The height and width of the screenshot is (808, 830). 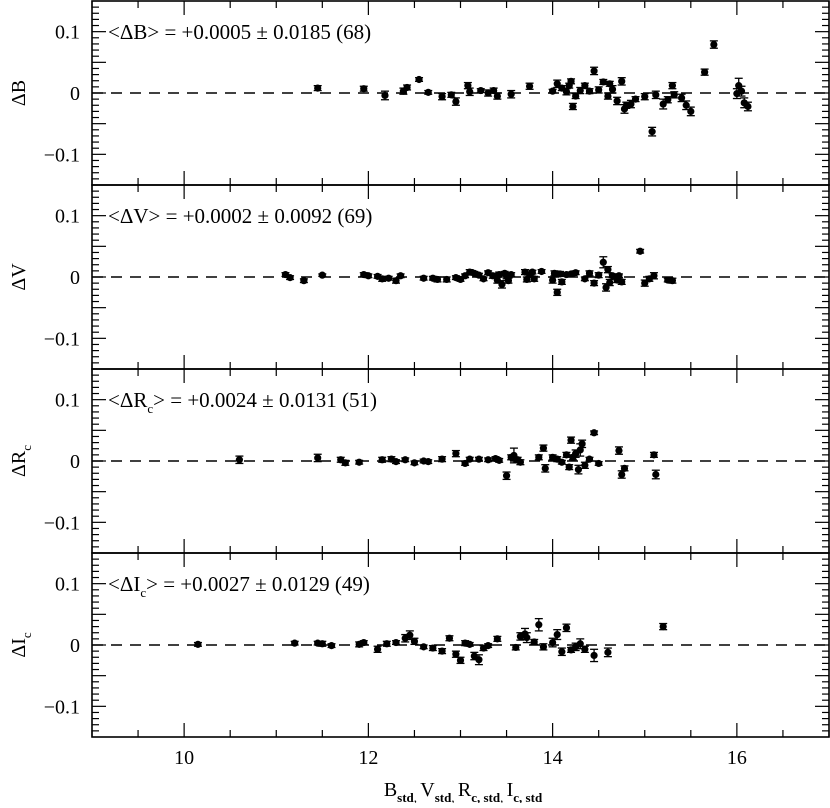 What do you see at coordinates (553, 758) in the screenshot?
I see `x-tick-label: 14` at bounding box center [553, 758].